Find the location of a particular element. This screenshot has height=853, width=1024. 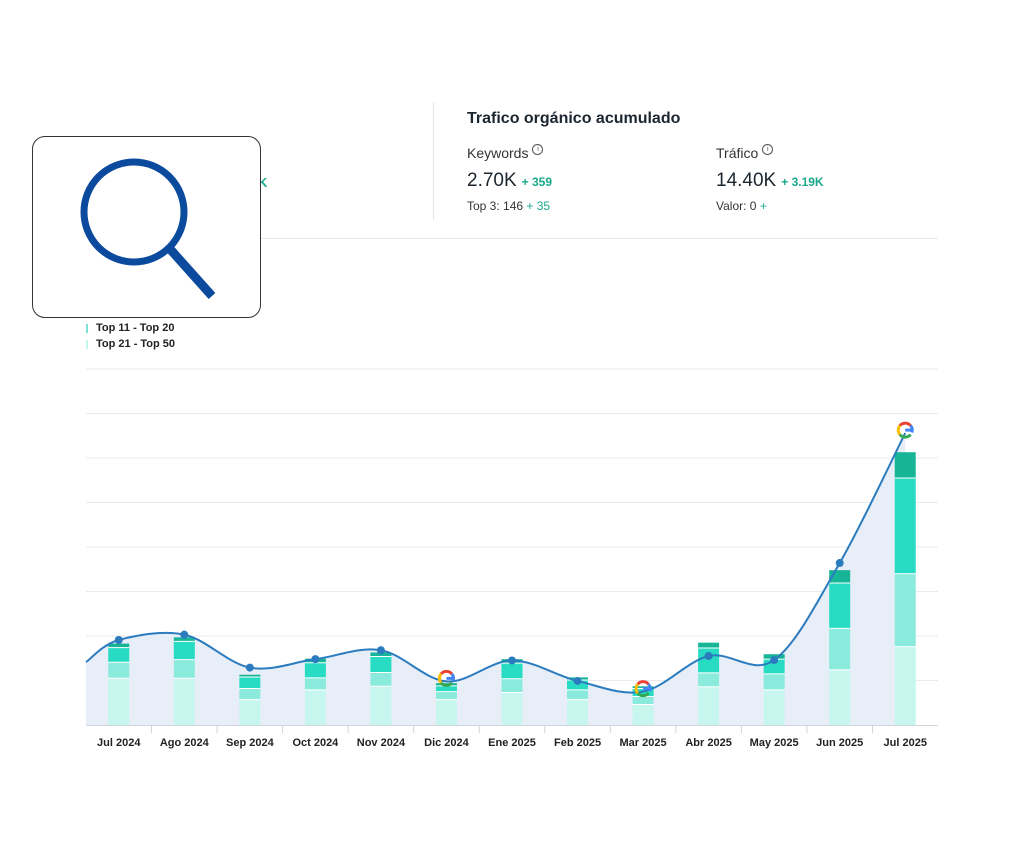

traffic-label: Tráfico is located at coordinates (737, 153).